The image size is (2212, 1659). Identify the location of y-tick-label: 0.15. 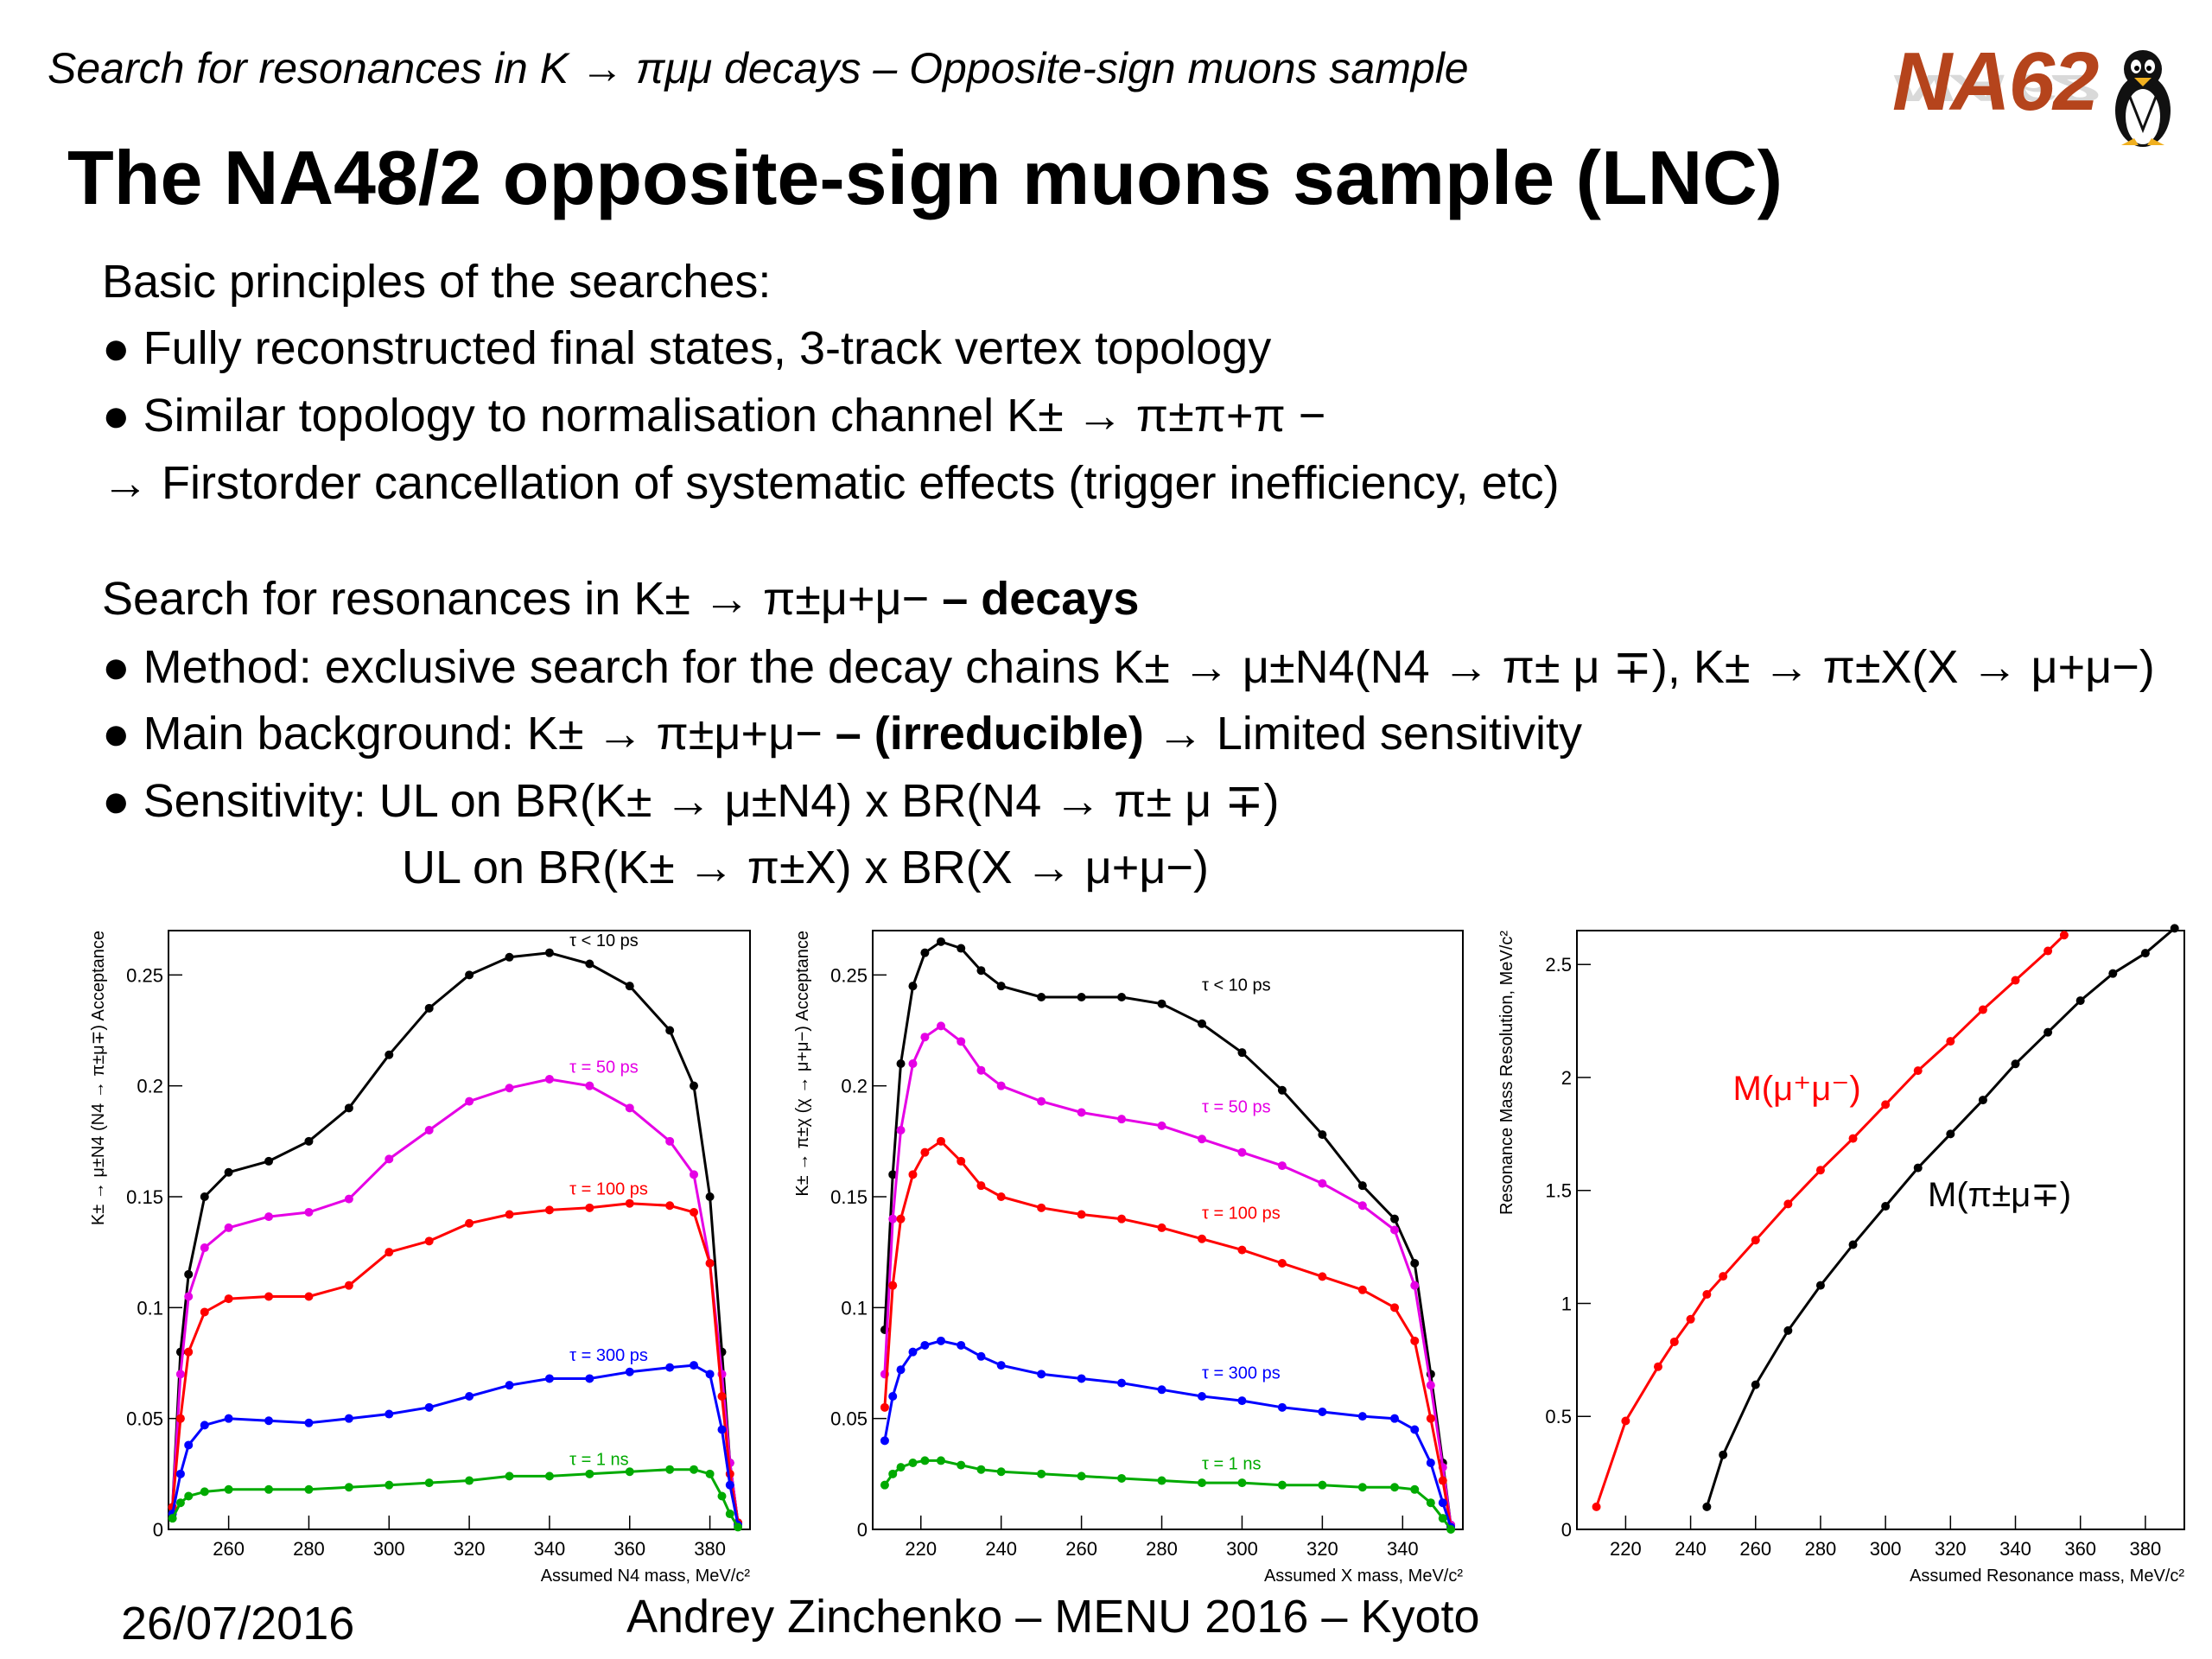
(849, 1197).